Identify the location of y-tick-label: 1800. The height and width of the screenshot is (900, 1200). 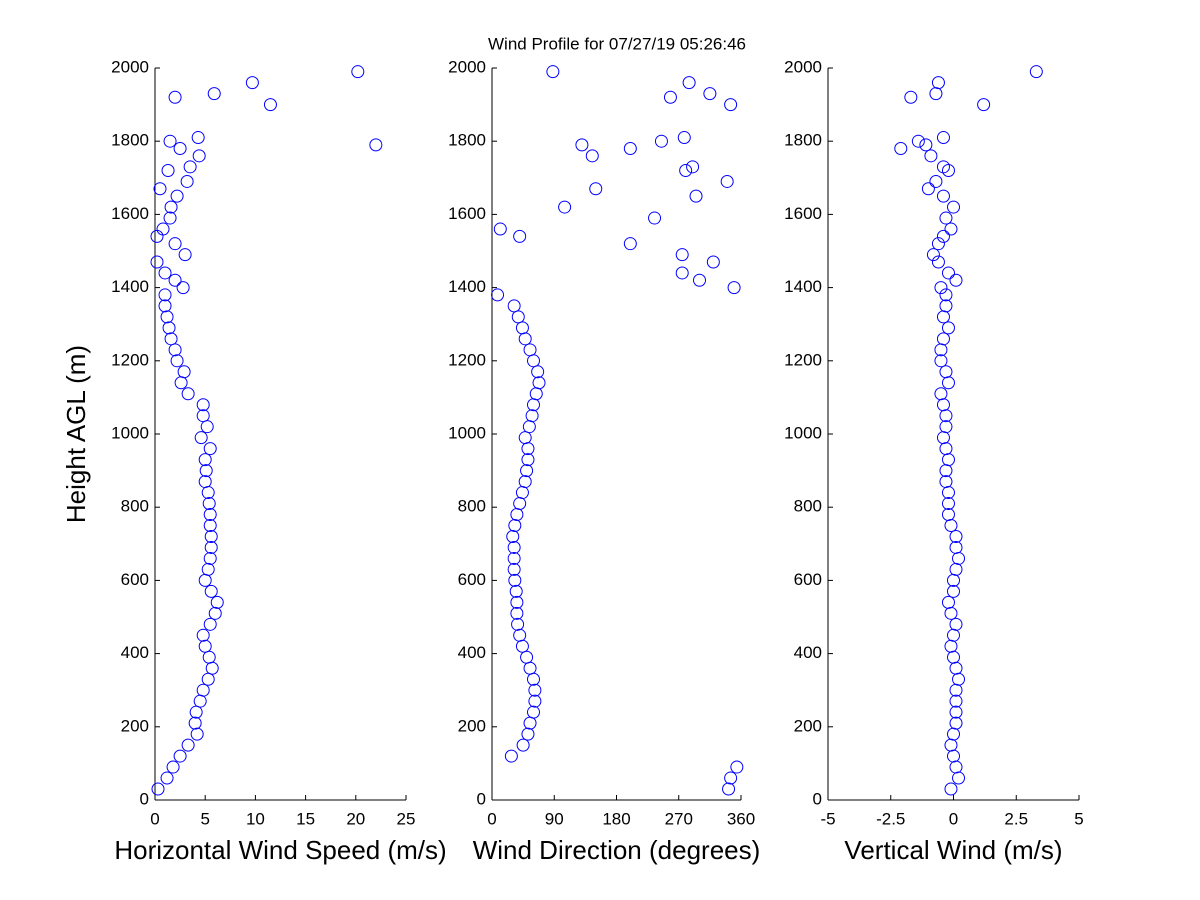
(130, 140).